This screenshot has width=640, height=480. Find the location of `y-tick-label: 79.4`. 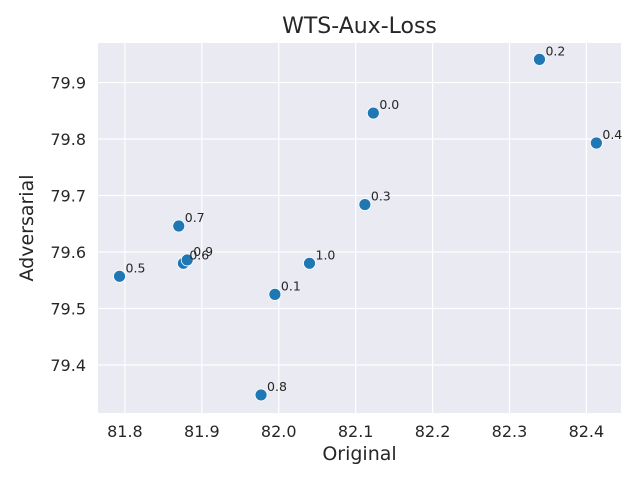

y-tick-label: 79.4 is located at coordinates (68, 365).